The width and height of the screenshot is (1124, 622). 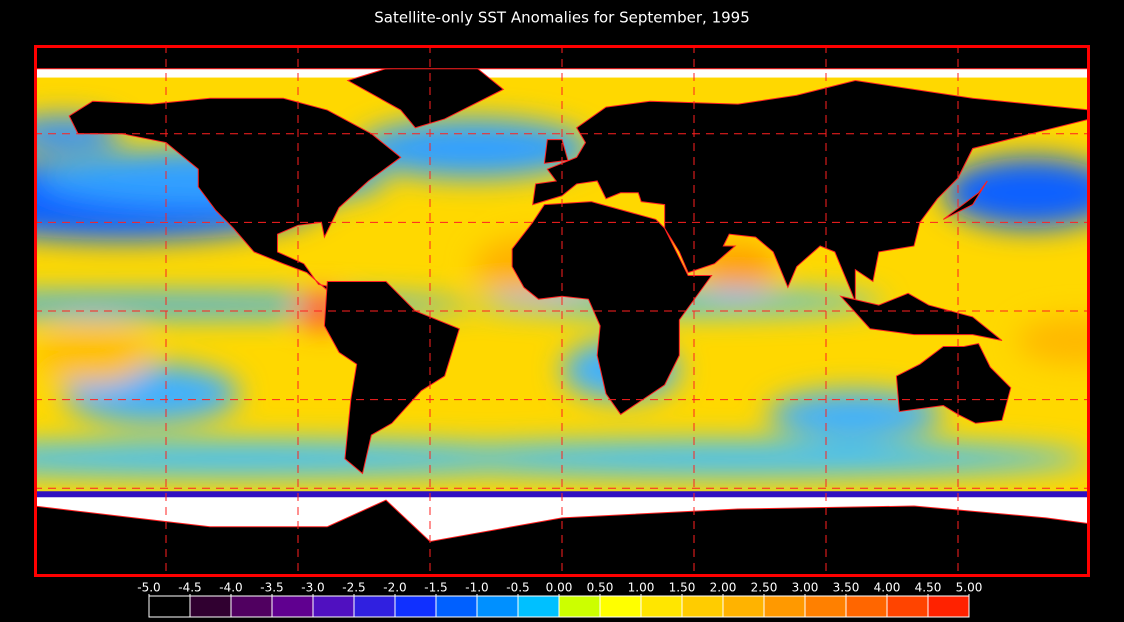 What do you see at coordinates (682, 588) in the screenshot?
I see `colorbar-tick-label: 1.50` at bounding box center [682, 588].